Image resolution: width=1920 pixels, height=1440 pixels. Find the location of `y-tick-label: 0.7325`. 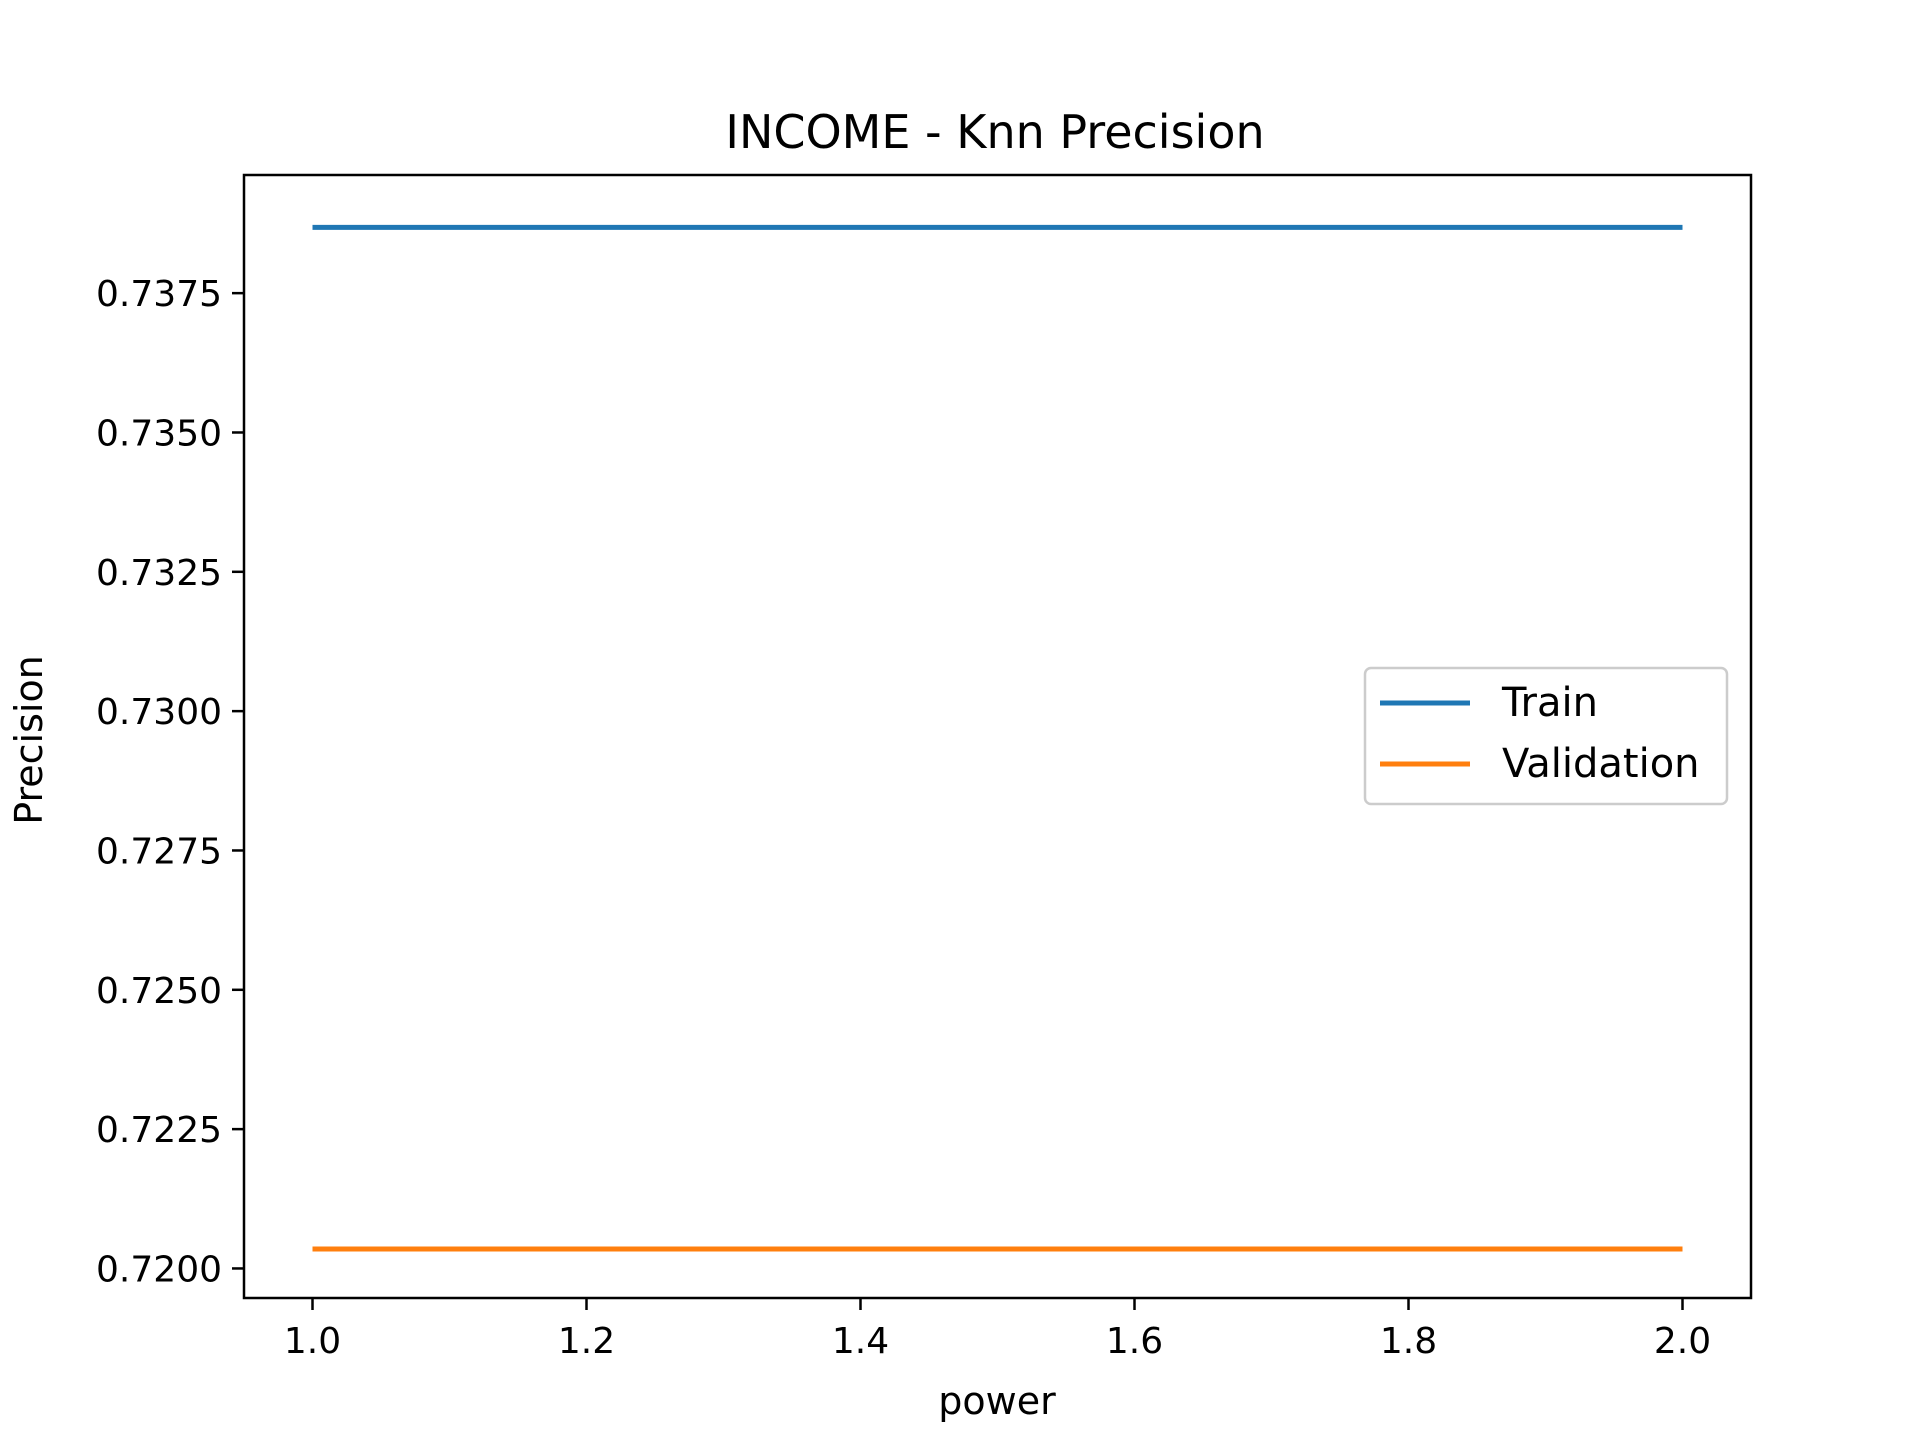

y-tick-label: 0.7325 is located at coordinates (159, 573).